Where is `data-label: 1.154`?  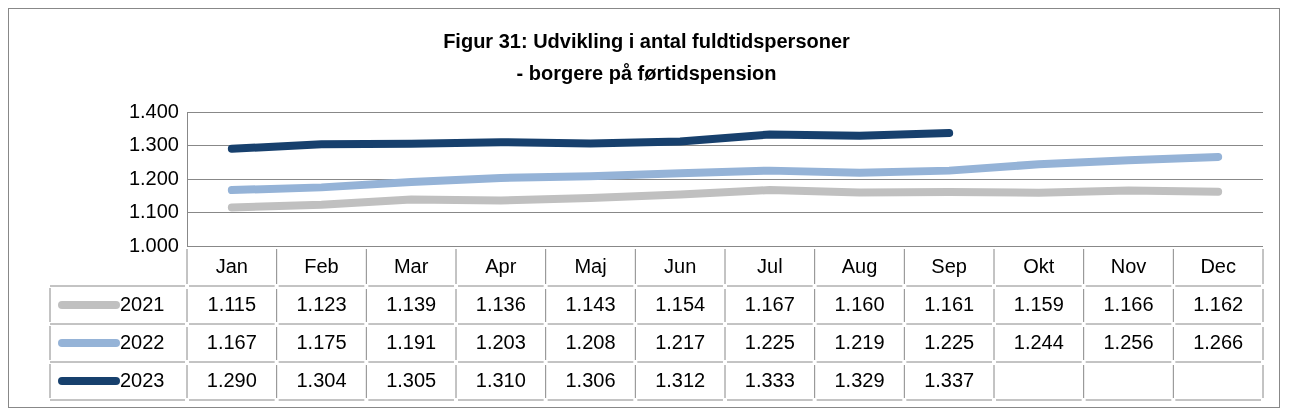
data-label: 1.154 is located at coordinates (680, 303).